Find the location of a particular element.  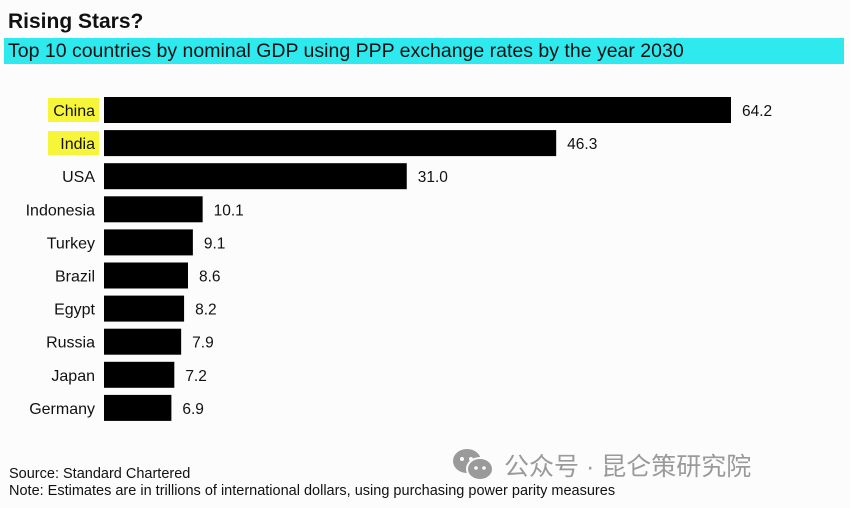

category-label: Russia is located at coordinates (70, 343).